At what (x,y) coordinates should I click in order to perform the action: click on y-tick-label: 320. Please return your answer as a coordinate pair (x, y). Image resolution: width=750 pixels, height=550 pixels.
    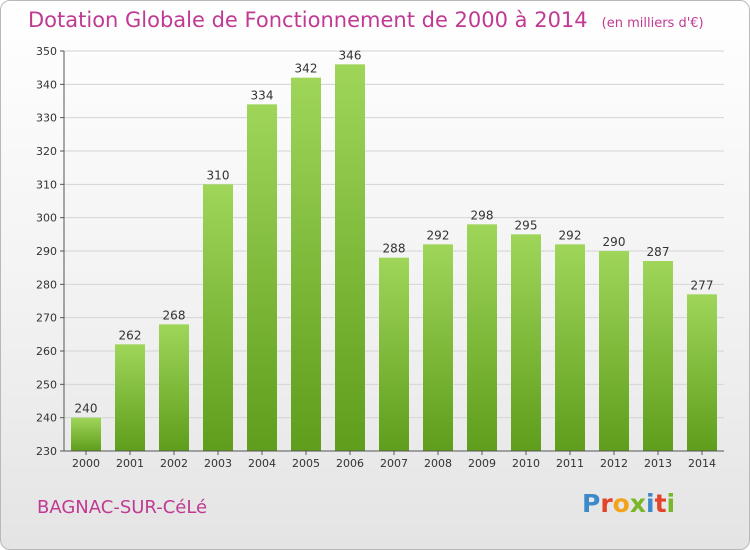
    Looking at the image, I should click on (46, 151).